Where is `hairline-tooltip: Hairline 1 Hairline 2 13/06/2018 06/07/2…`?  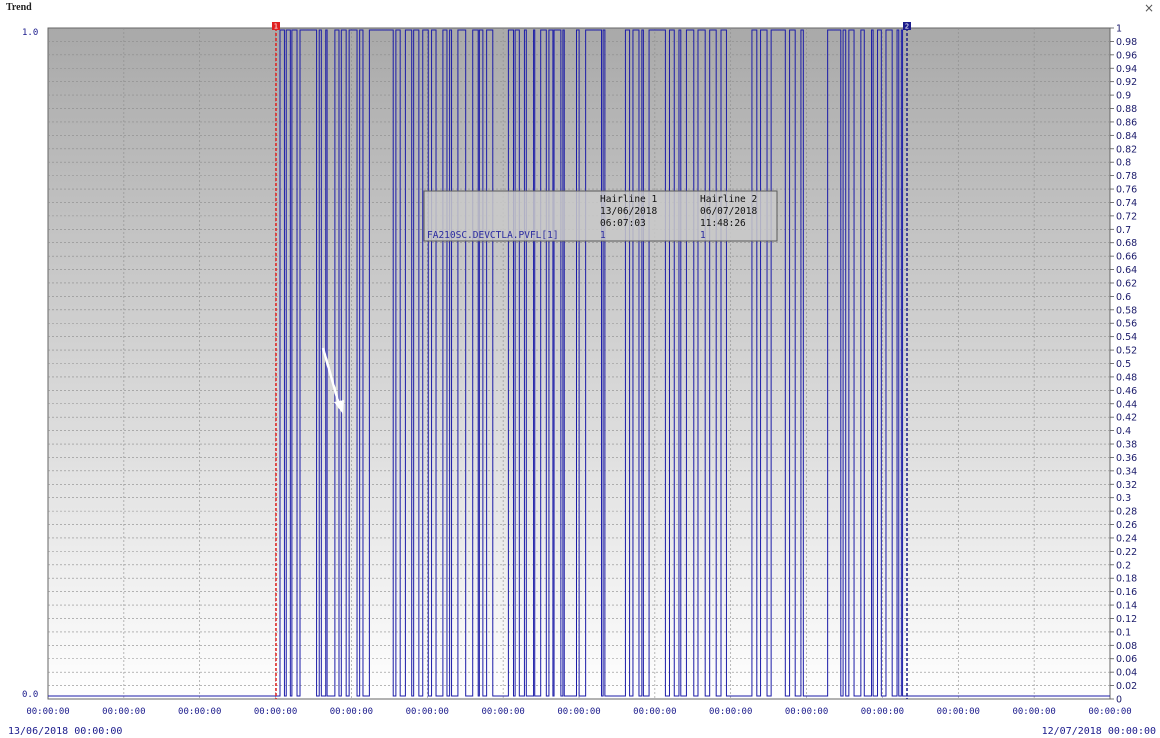 hairline-tooltip: Hairline 1 Hairline 2 13/06/2018 06/07/2… is located at coordinates (600, 216).